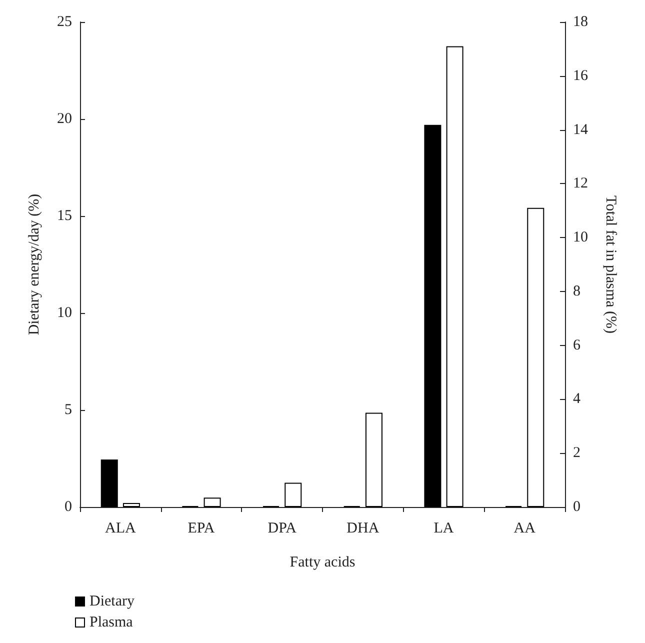 This screenshot has height=643, width=645. I want to click on y2-tick-label: 0, so click(576, 507).